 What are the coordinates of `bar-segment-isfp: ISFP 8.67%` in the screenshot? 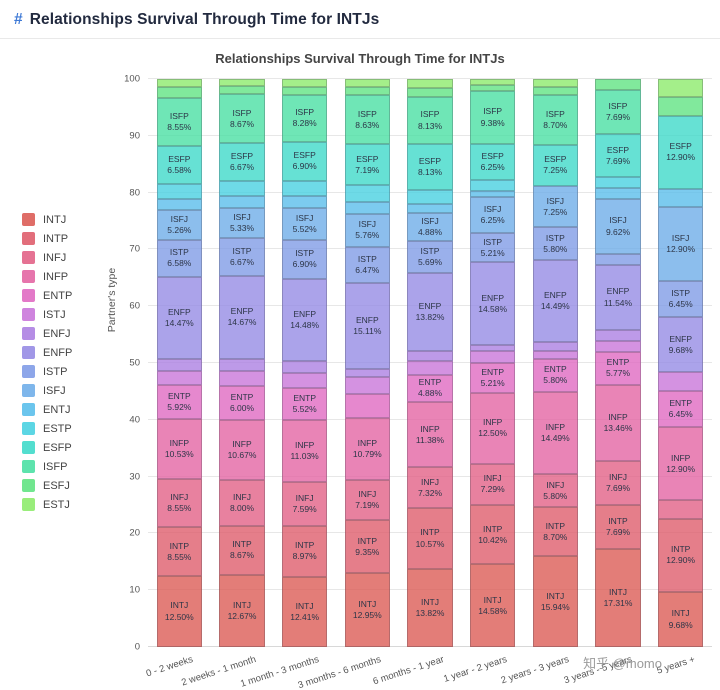 It's located at (242, 119).